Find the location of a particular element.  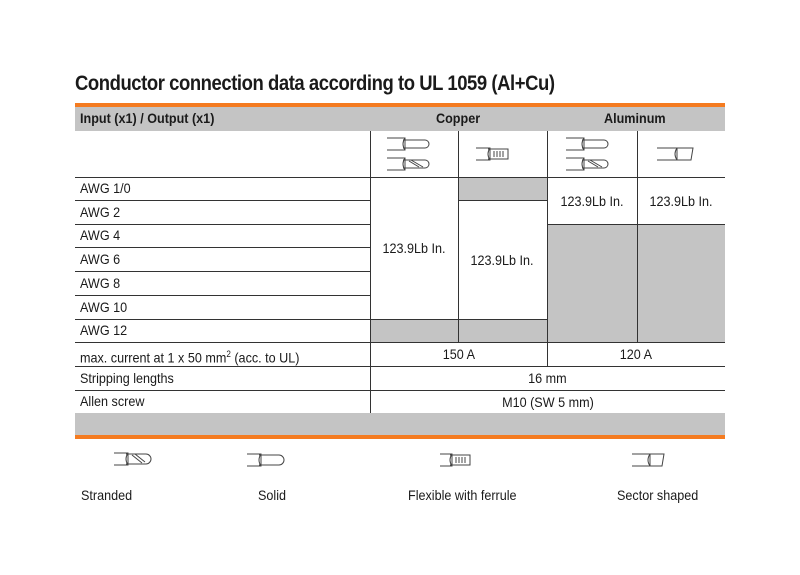

torque-copper-solid-stranded: 123.9Lb In. is located at coordinates (414, 248).